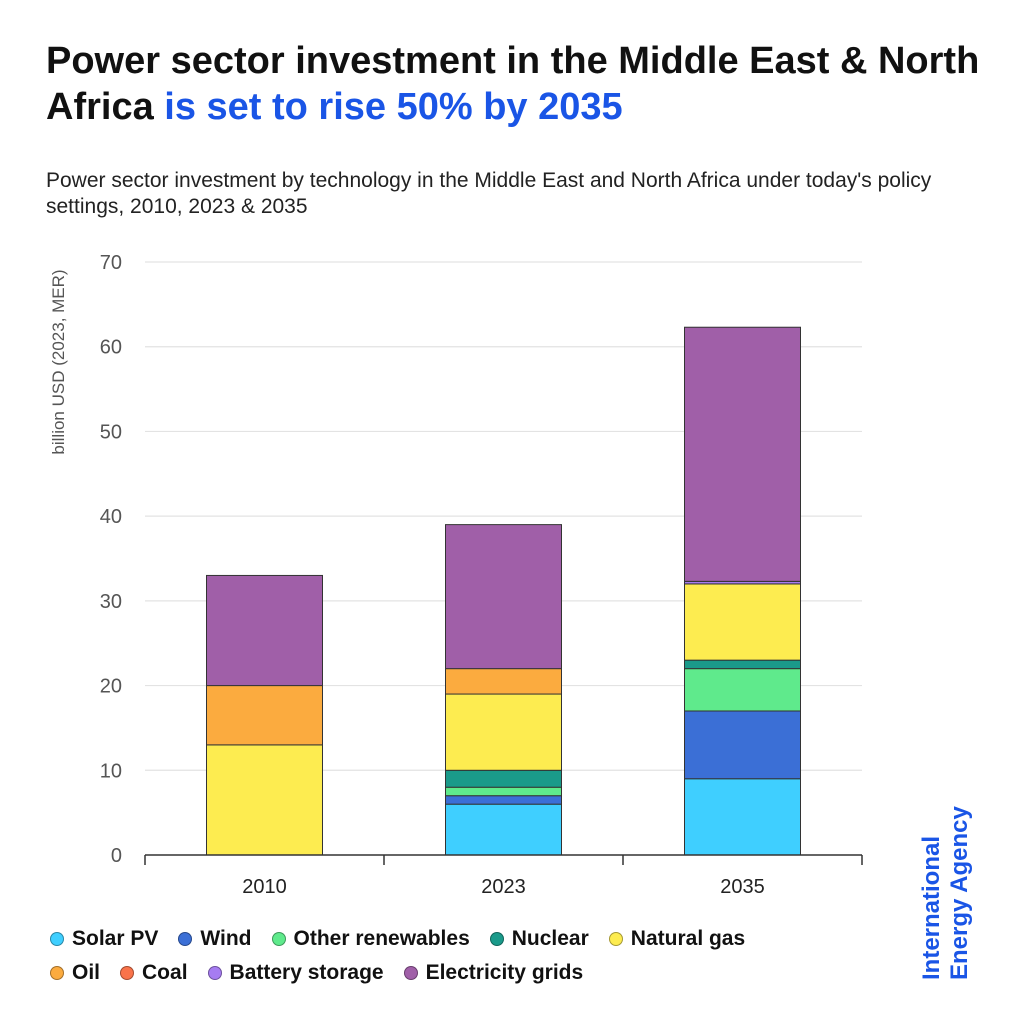  Describe the element at coordinates (306, 972) in the screenshot. I see `legend-label: Battery storage` at that location.